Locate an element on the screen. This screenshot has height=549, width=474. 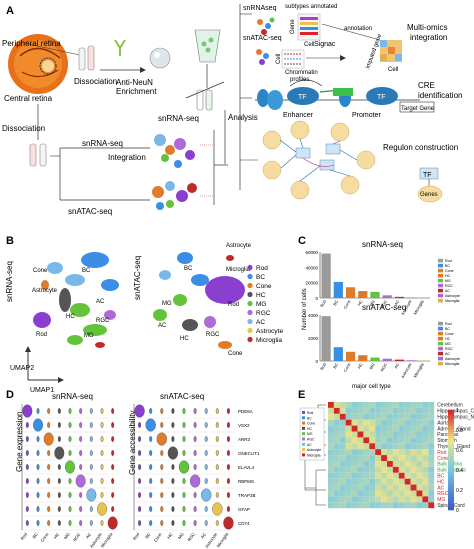
panel-c-label: C is located at coordinates (302, 241).